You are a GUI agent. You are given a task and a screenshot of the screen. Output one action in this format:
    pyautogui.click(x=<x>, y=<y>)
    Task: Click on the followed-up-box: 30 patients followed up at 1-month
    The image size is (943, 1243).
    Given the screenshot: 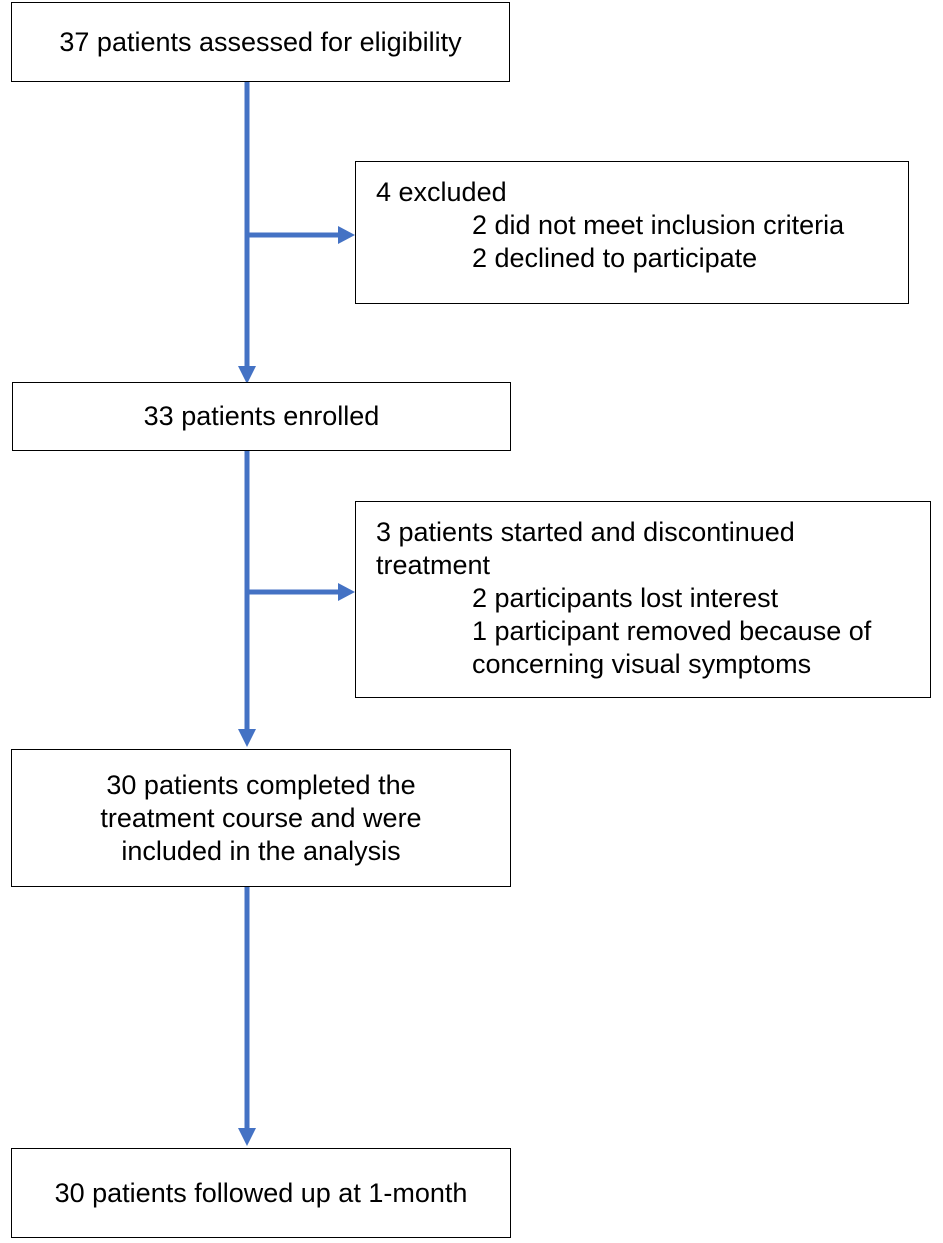 What is the action you would take?
    pyautogui.click(x=261, y=1193)
    